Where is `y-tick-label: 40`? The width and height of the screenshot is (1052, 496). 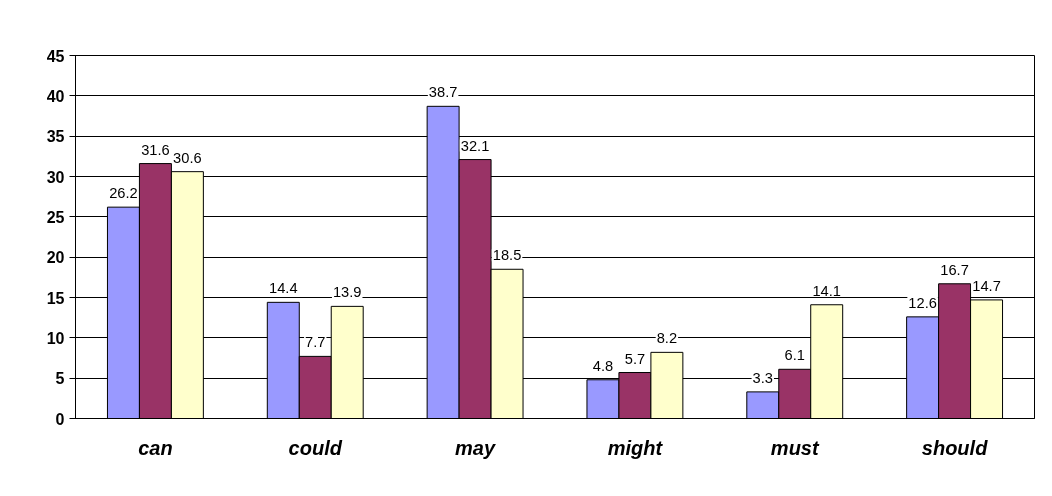
y-tick-label: 40 is located at coordinates (55, 96).